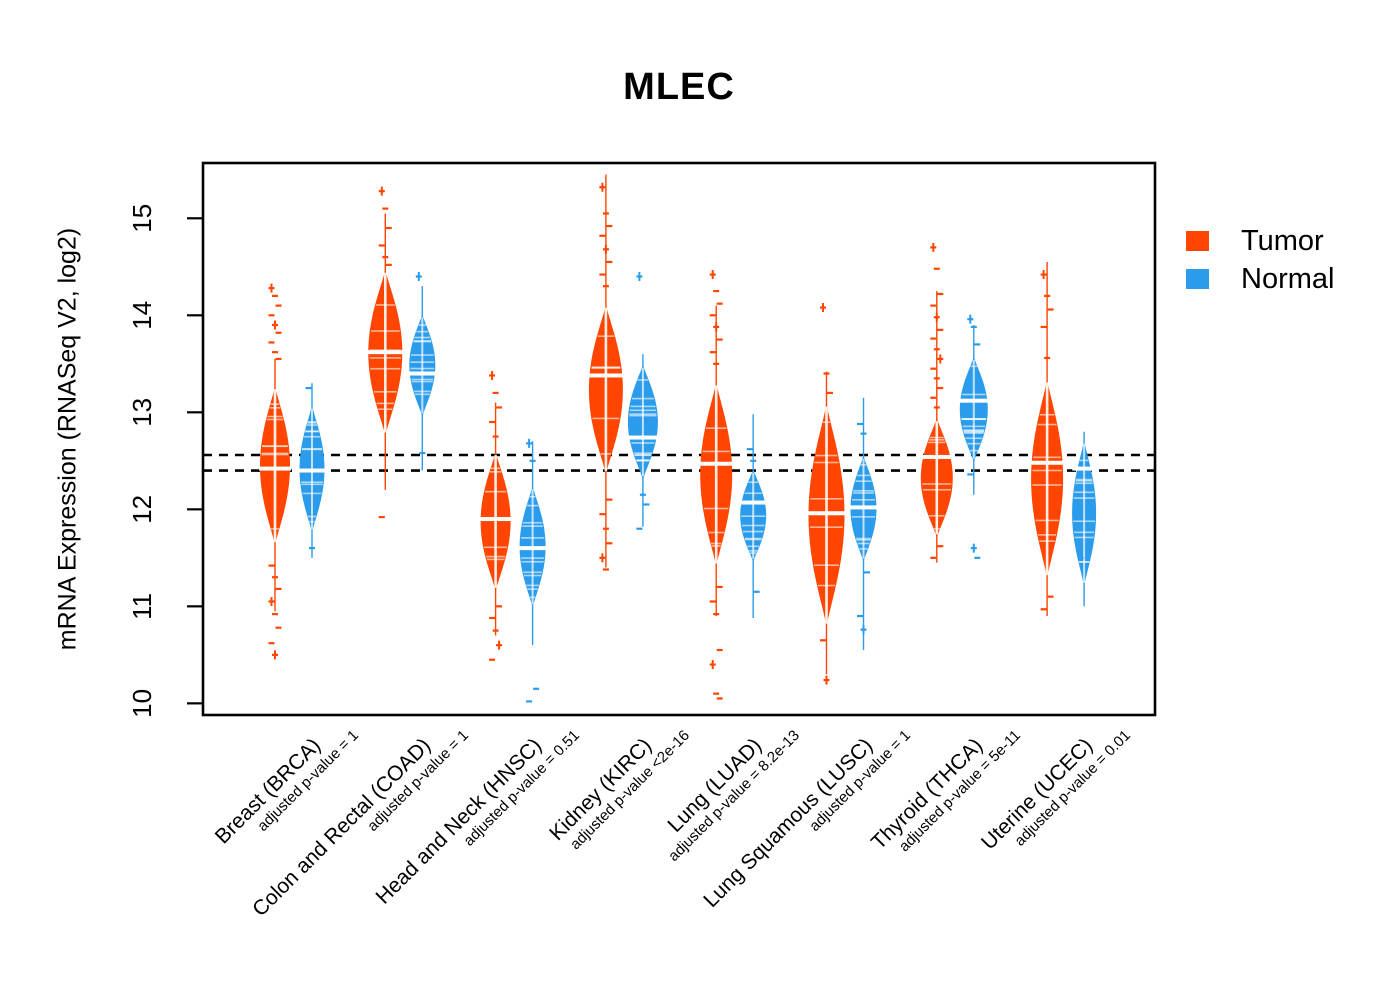  Describe the element at coordinates (142, 315) in the screenshot. I see `svg-text: 14` at that location.